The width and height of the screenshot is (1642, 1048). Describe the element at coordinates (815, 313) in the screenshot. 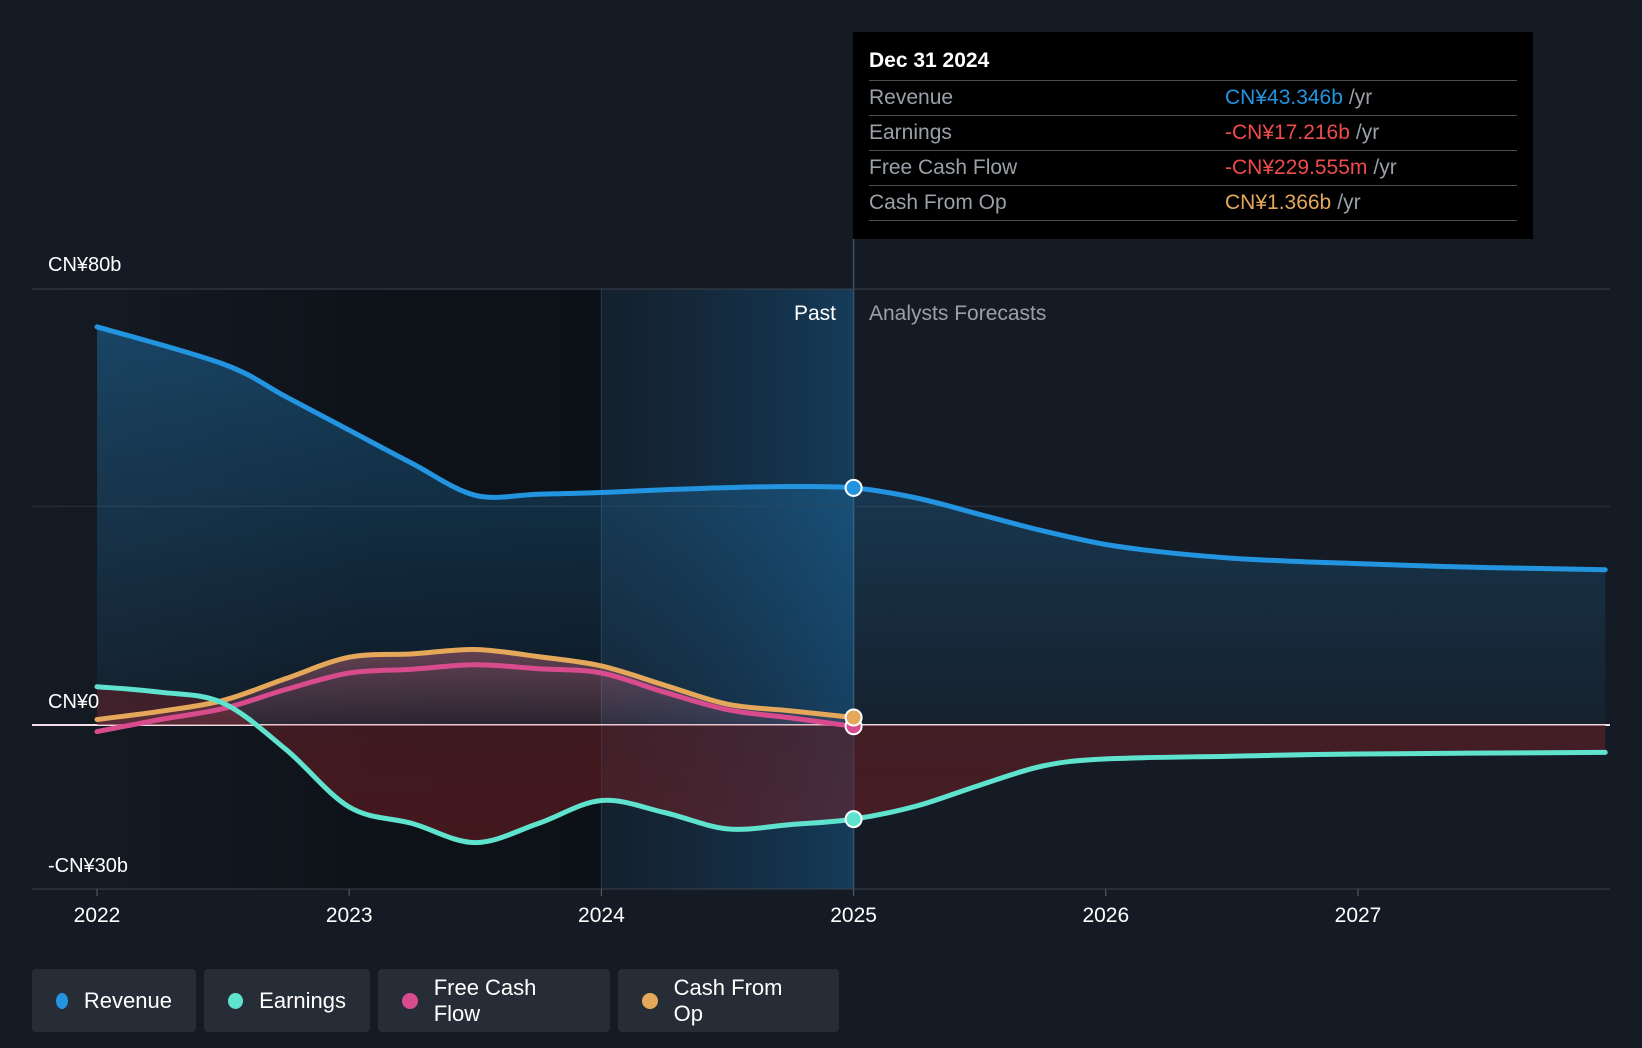

I see `past-label: Past` at that location.